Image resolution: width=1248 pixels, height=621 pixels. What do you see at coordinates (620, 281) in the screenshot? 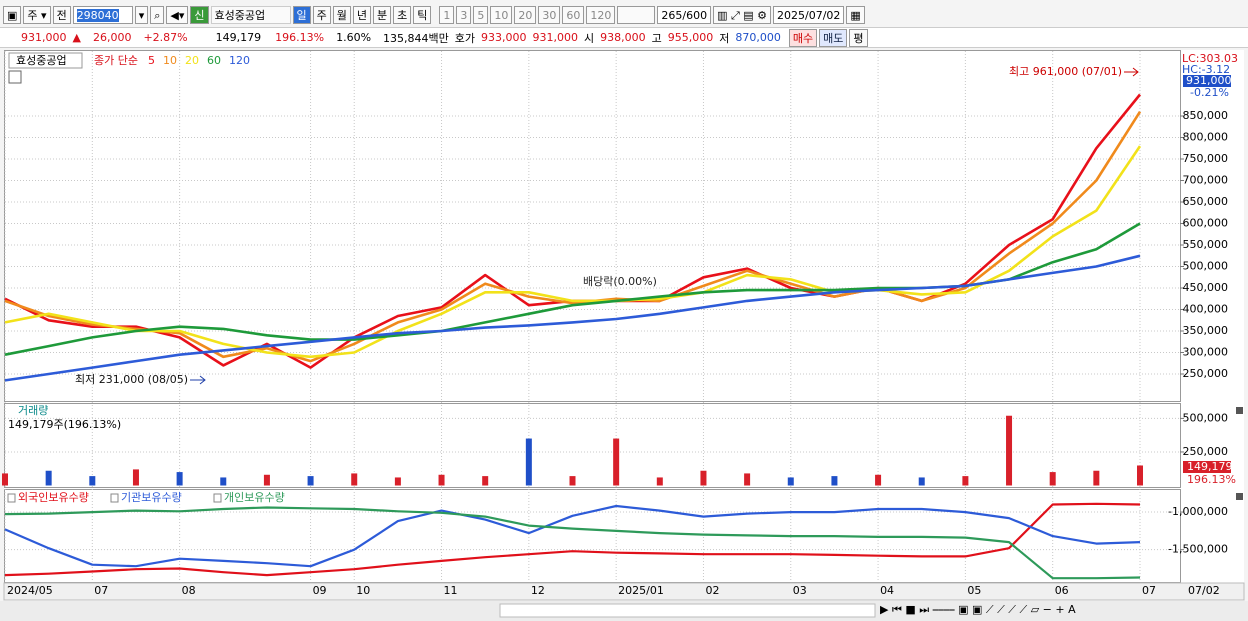
I see `event-annotation: 배당락(0.00%)` at bounding box center [620, 281].